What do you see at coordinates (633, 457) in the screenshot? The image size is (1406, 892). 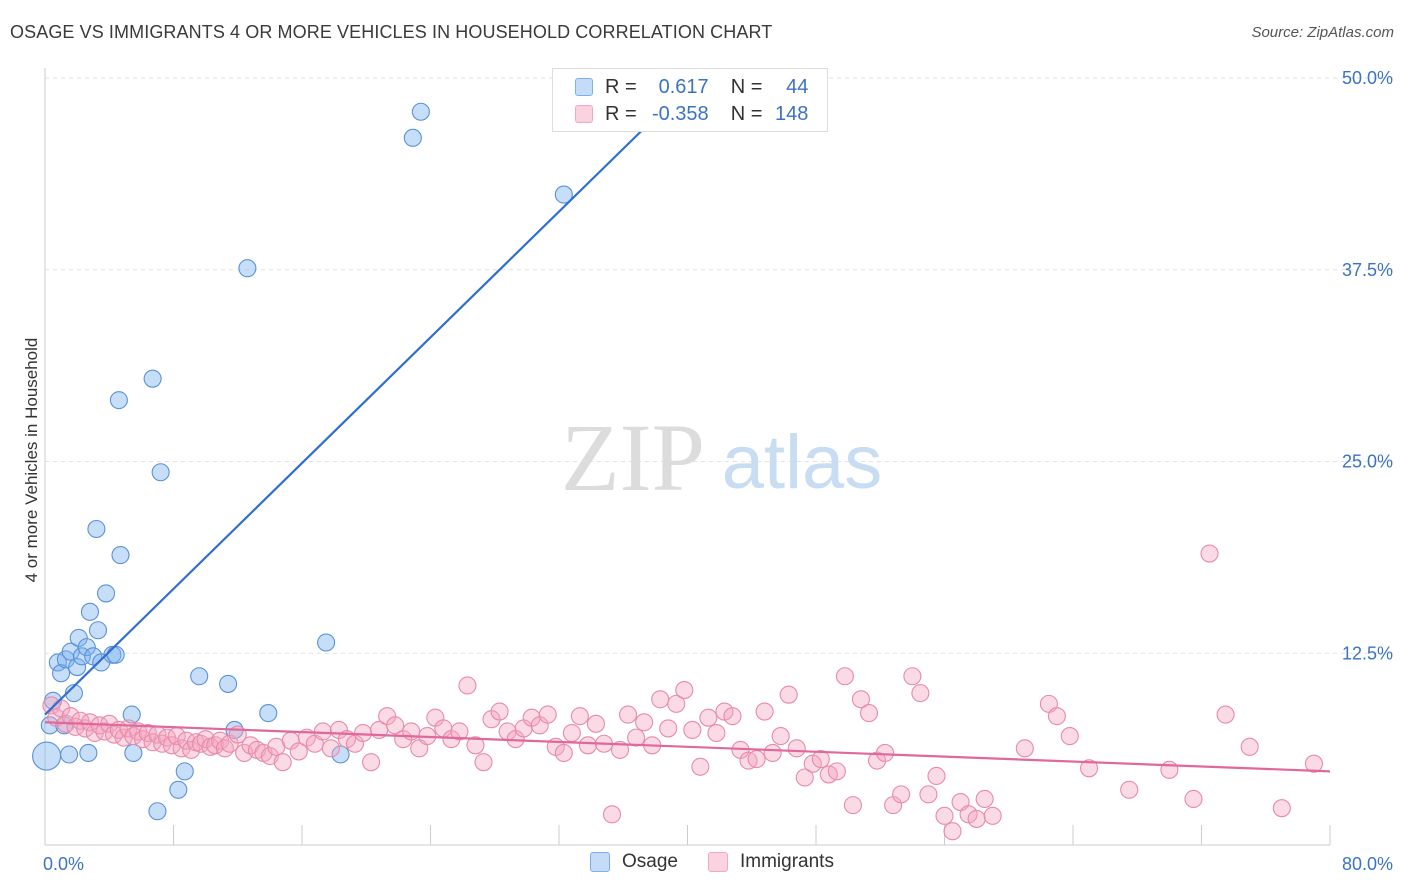 I see `watermark-zip: ZIP` at bounding box center [633, 457].